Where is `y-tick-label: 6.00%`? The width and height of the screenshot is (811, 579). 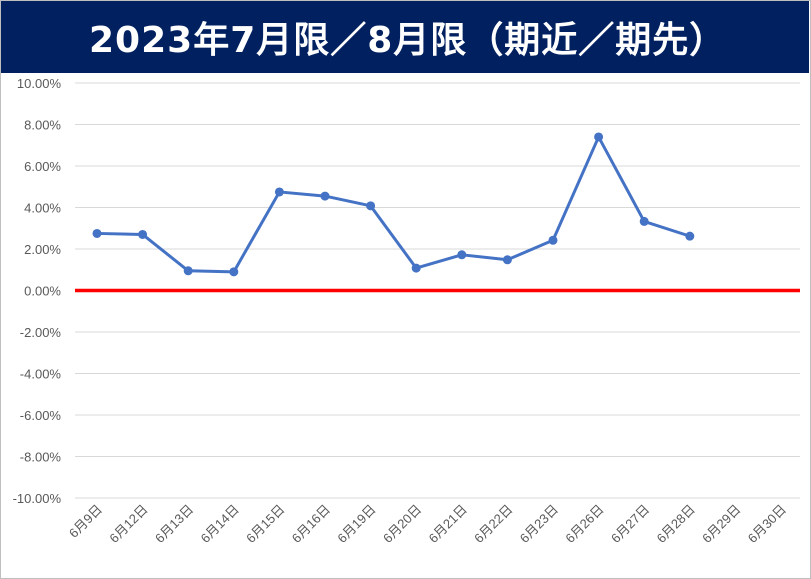 y-tick-label: 6.00% is located at coordinates (42, 166).